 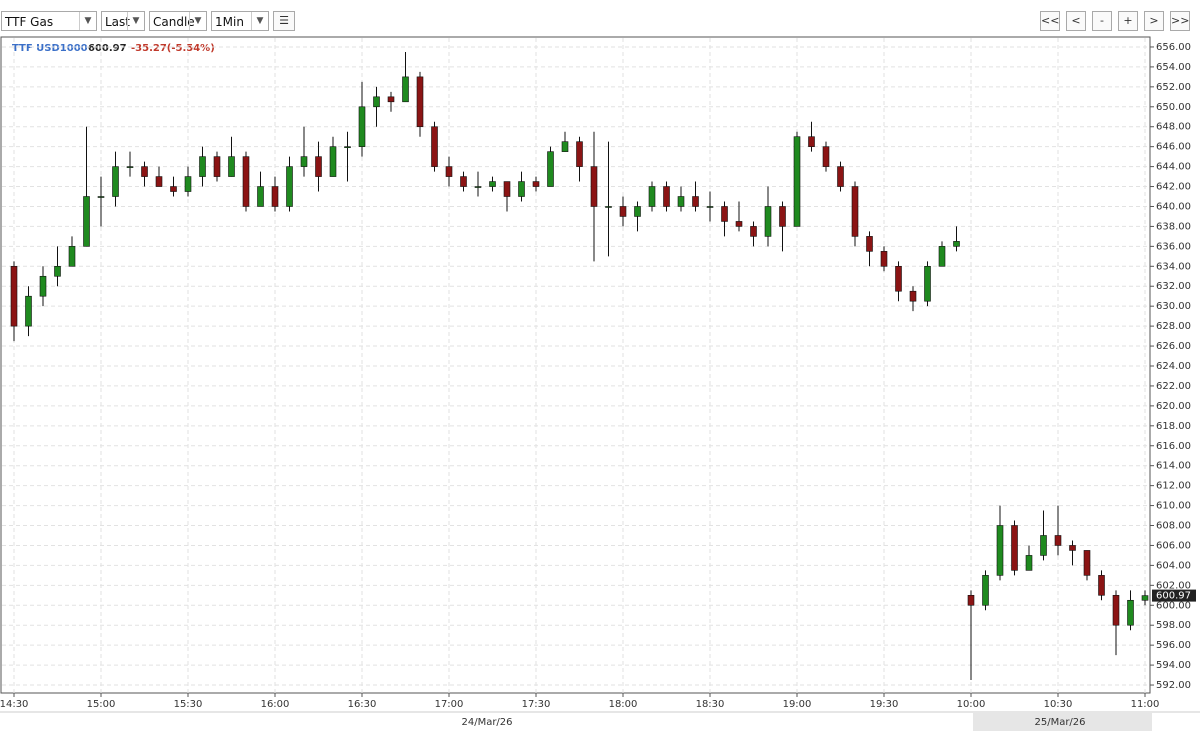 I want to click on y-tick-label: 618.00, so click(x=1173, y=426).